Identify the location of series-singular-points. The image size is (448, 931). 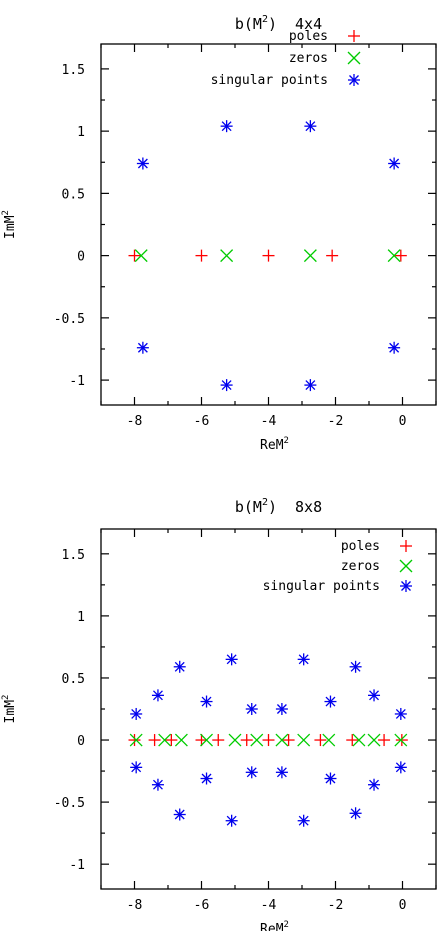
(268, 740).